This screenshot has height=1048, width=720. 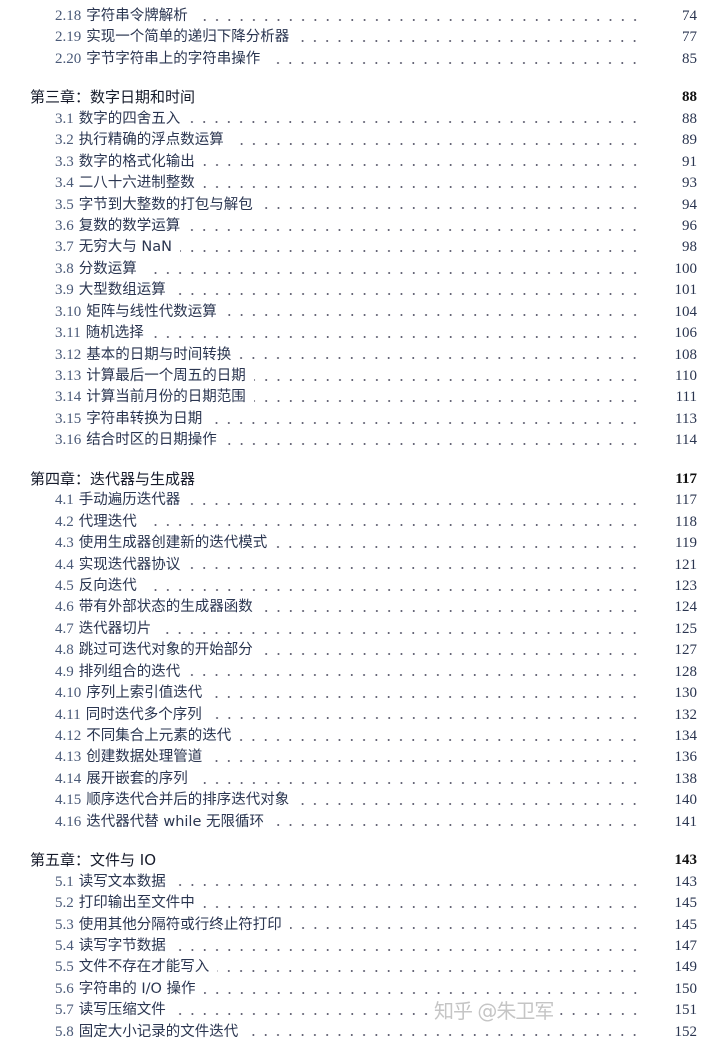 What do you see at coordinates (360, 312) in the screenshot?
I see `section-entry: 3.10 矩阵与线性代数运算 104` at bounding box center [360, 312].